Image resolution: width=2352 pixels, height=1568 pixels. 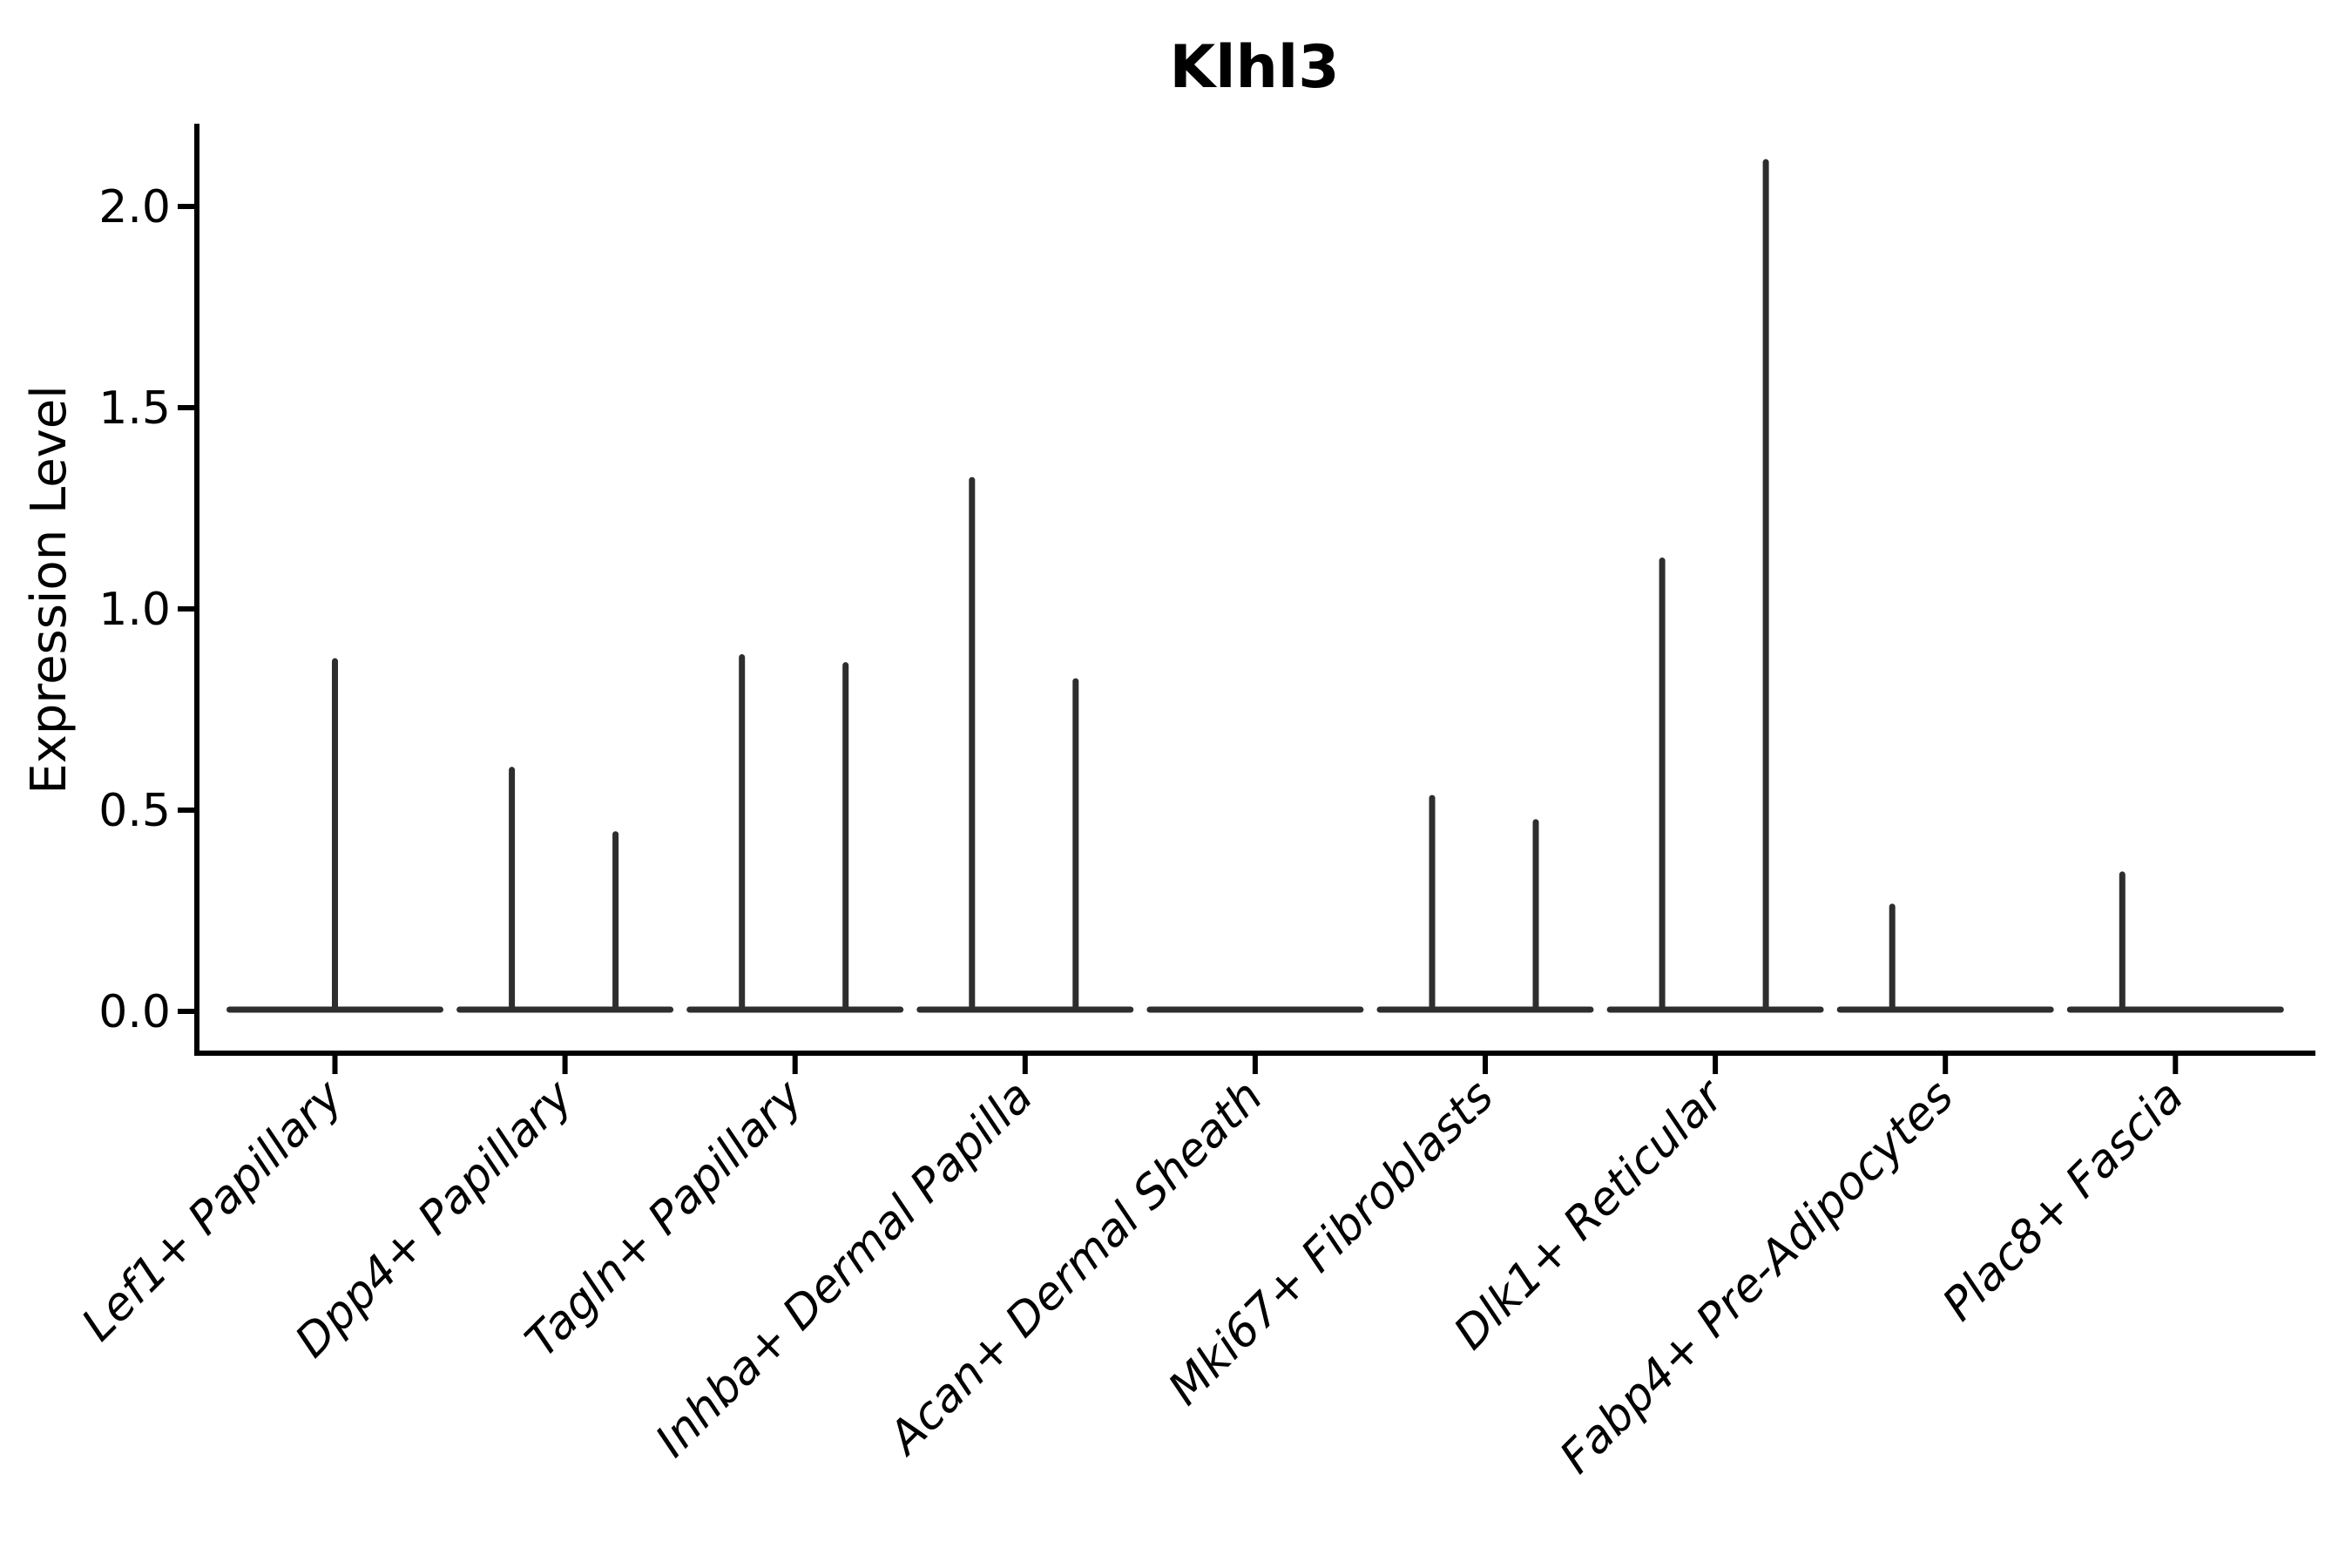 What do you see at coordinates (134, 811) in the screenshot?
I see `y-tick-label: 0.5` at bounding box center [134, 811].